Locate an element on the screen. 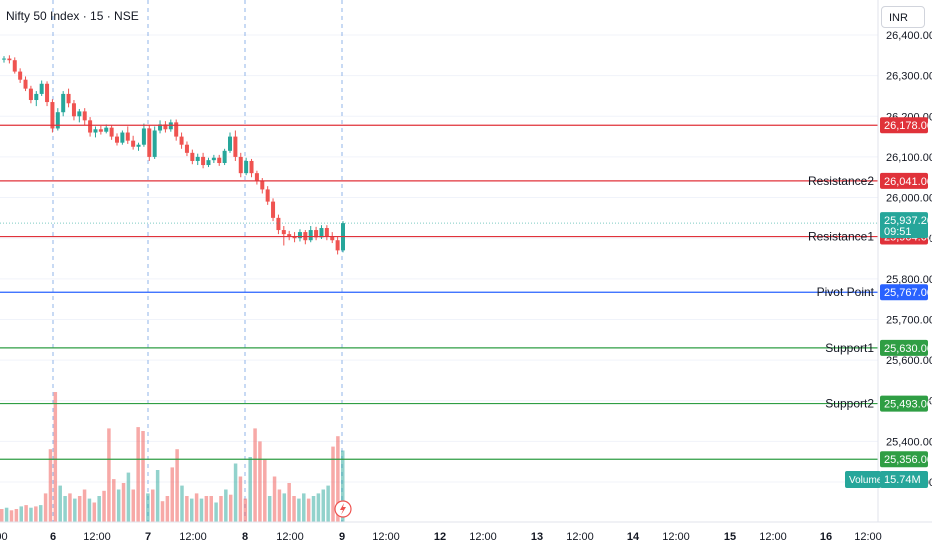 The width and height of the screenshot is (932, 550). chart-overlays is located at coordinates (343, 509).